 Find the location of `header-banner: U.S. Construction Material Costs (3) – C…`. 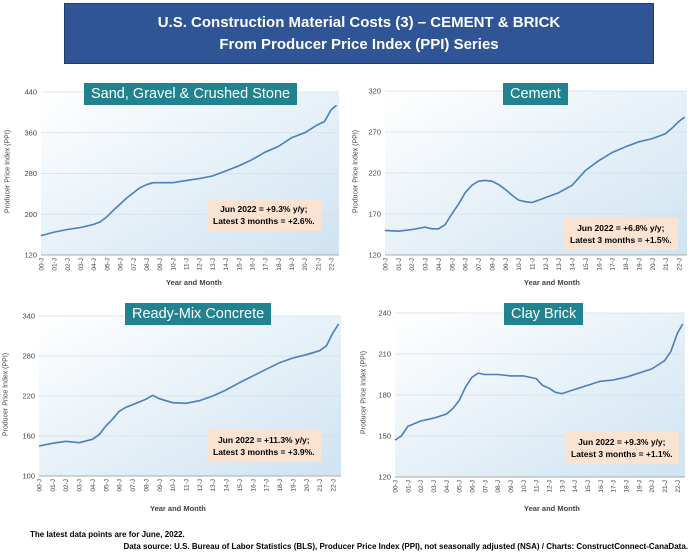

header-banner: U.S. Construction Material Costs (3) – C… is located at coordinates (359, 33).